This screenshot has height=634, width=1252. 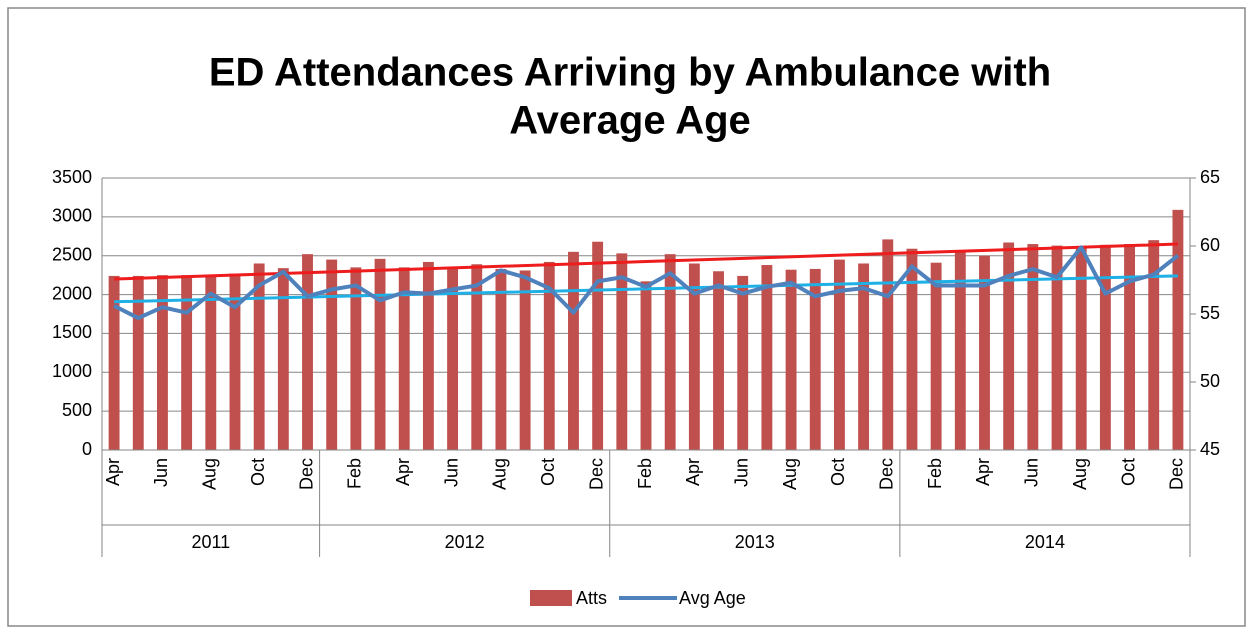 What do you see at coordinates (646, 261) in the screenshot?
I see `trendline` at bounding box center [646, 261].